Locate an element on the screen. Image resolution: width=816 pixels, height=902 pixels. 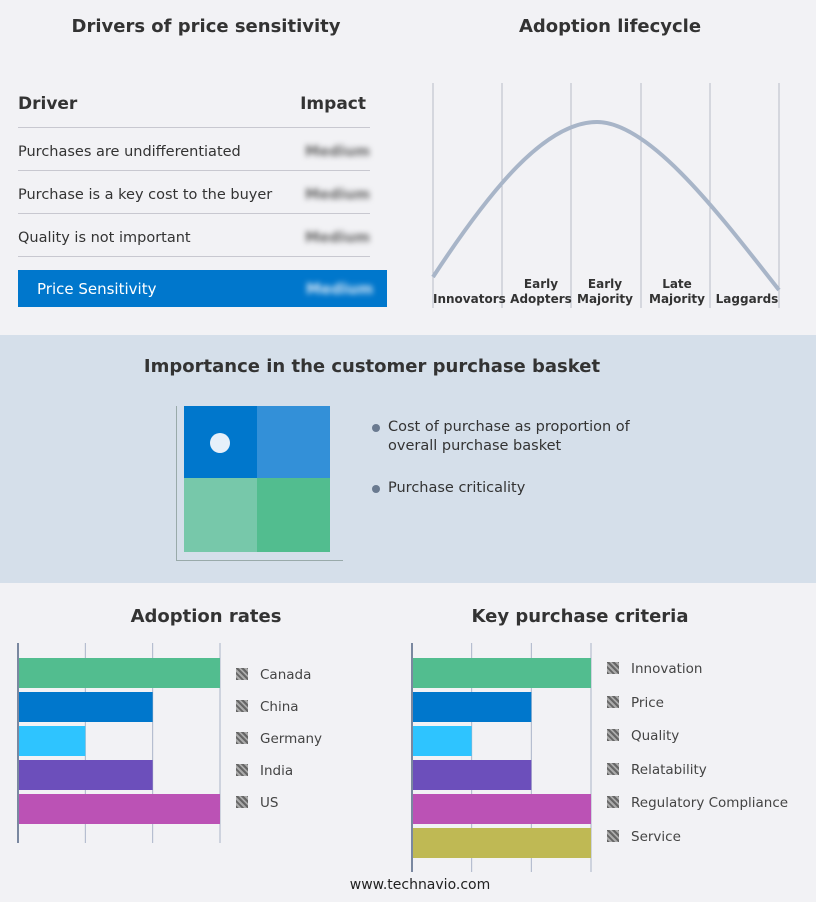
stage-label: Laggards is located at coordinates (747, 299).